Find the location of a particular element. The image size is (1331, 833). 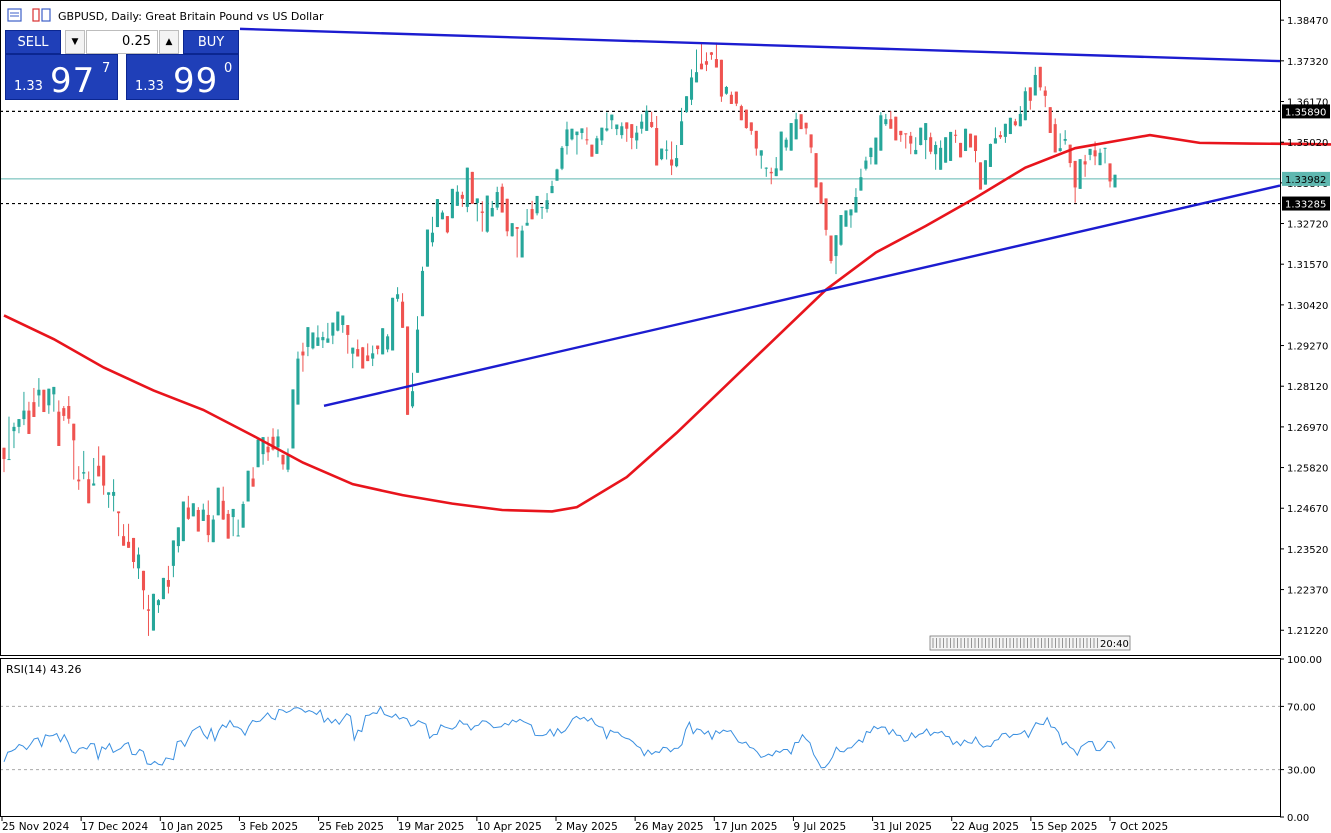

sell-price-button: 1.33 97 7 is located at coordinates (61, 77).